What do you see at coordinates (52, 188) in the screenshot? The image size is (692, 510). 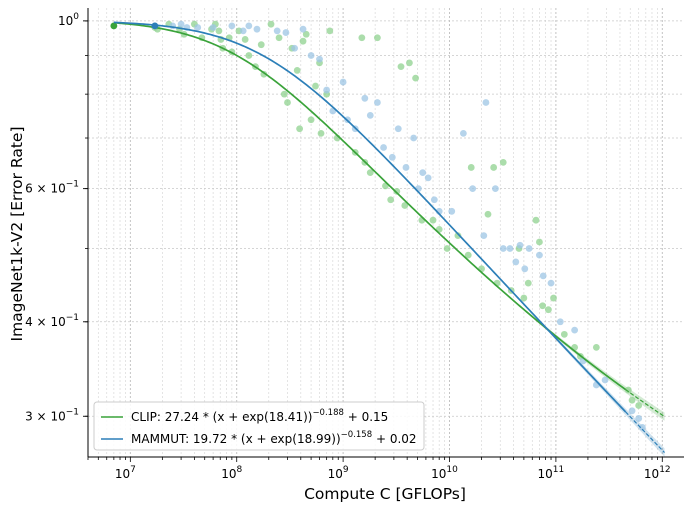 I see `y-tick-label: 6 × 10⁻¹` at bounding box center [52, 188].